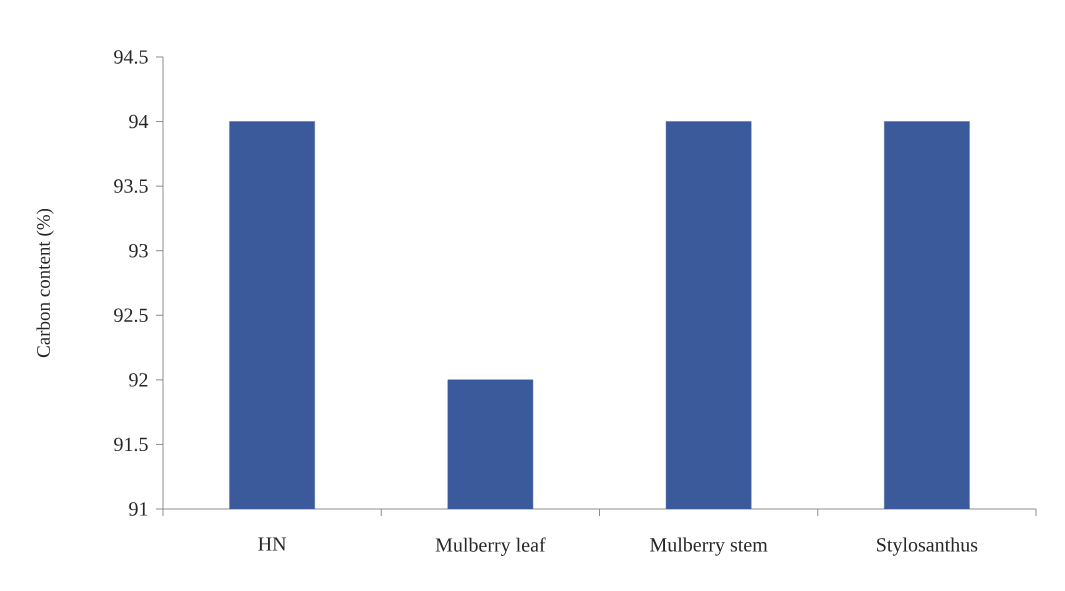 The width and height of the screenshot is (1065, 591). Describe the element at coordinates (490, 546) in the screenshot. I see `x-tick-label: Mulberry leaf` at that location.